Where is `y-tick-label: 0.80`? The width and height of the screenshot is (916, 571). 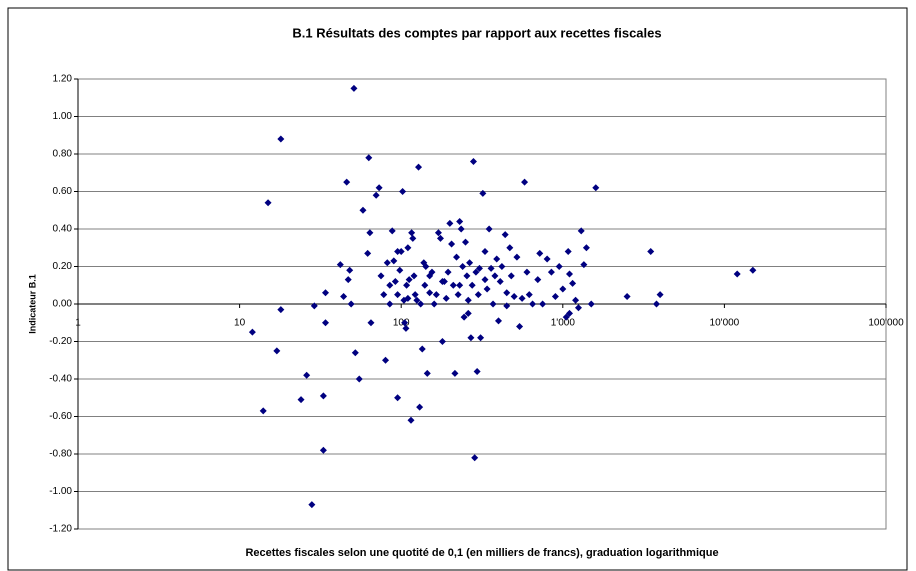 y-tick-label: 0.80 is located at coordinates (63, 154).